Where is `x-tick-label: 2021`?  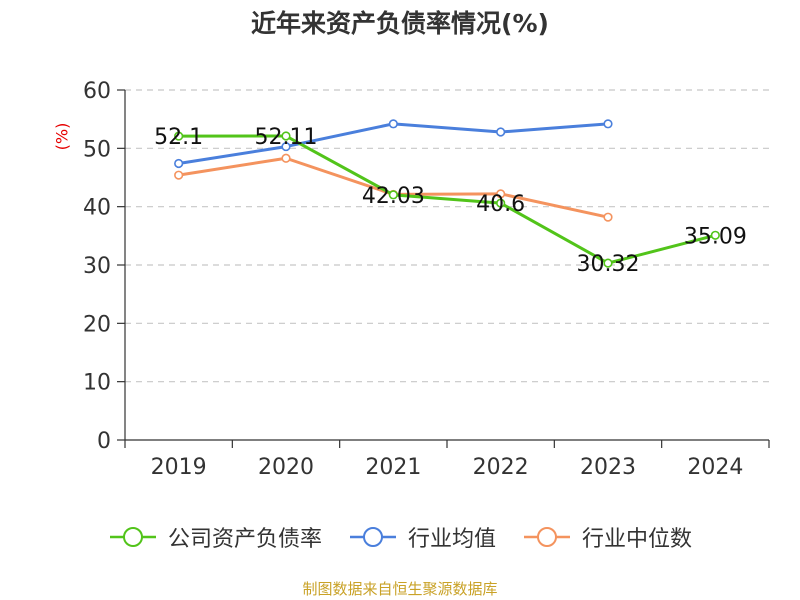
x-tick-label: 2021 is located at coordinates (393, 467).